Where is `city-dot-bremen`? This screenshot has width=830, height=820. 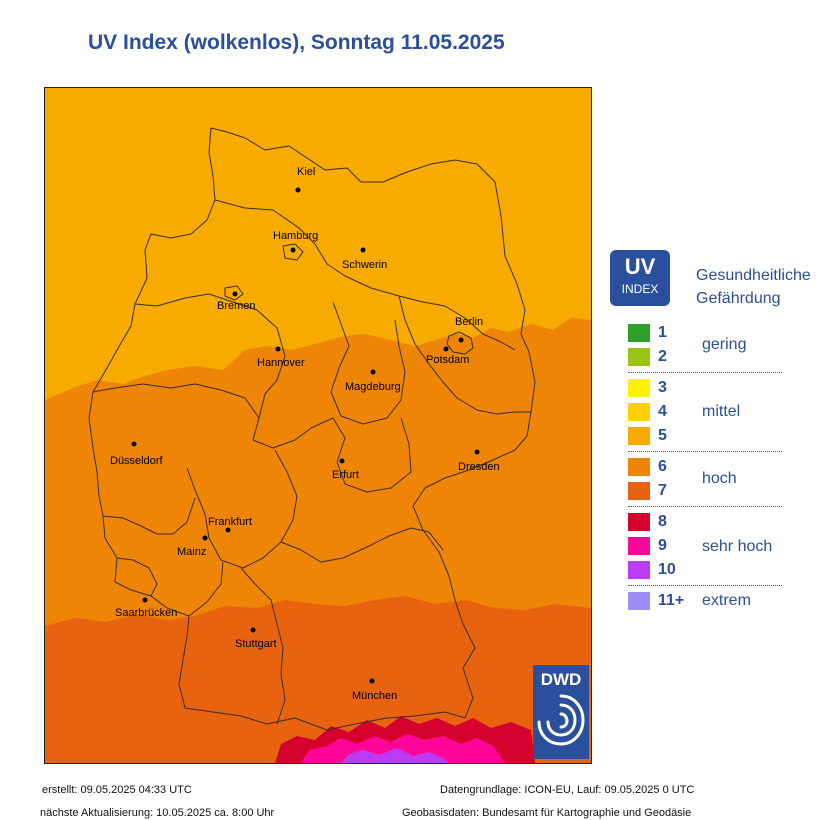 city-dot-bremen is located at coordinates (235, 294).